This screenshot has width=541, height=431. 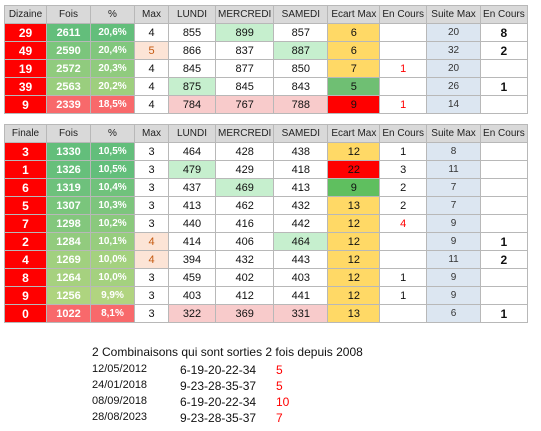 What do you see at coordinates (454, 50) in the screenshot?
I see `cell-suite-max: 32` at bounding box center [454, 50].